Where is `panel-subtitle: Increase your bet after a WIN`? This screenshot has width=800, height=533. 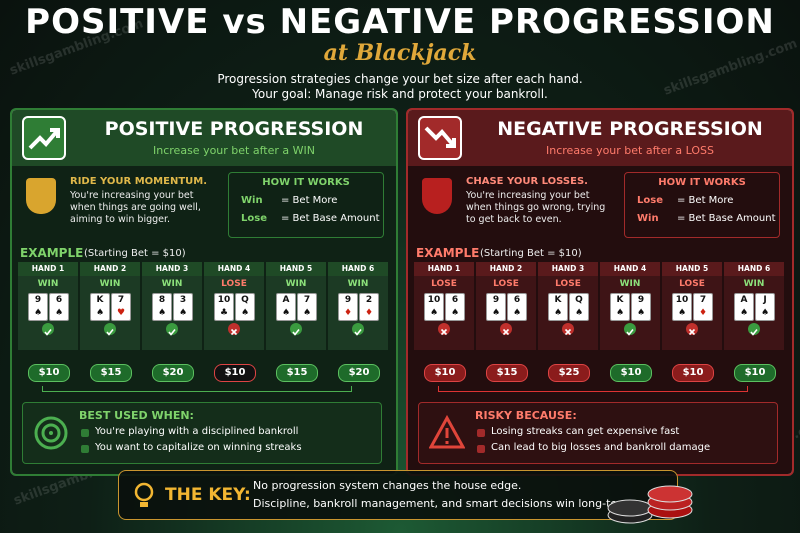
panel-subtitle: Increase your bet after a WIN is located at coordinates (234, 150).